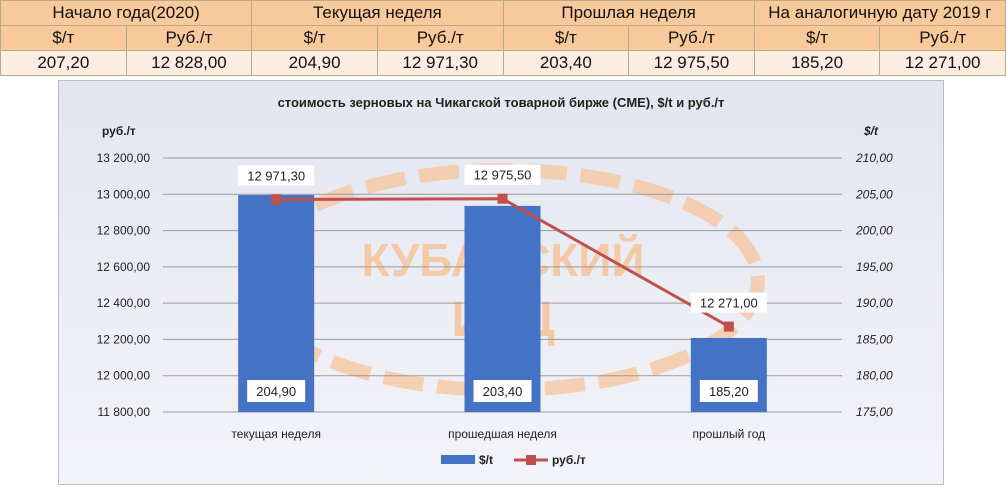  I want to click on value-cell: 12 975,50, so click(691, 63).